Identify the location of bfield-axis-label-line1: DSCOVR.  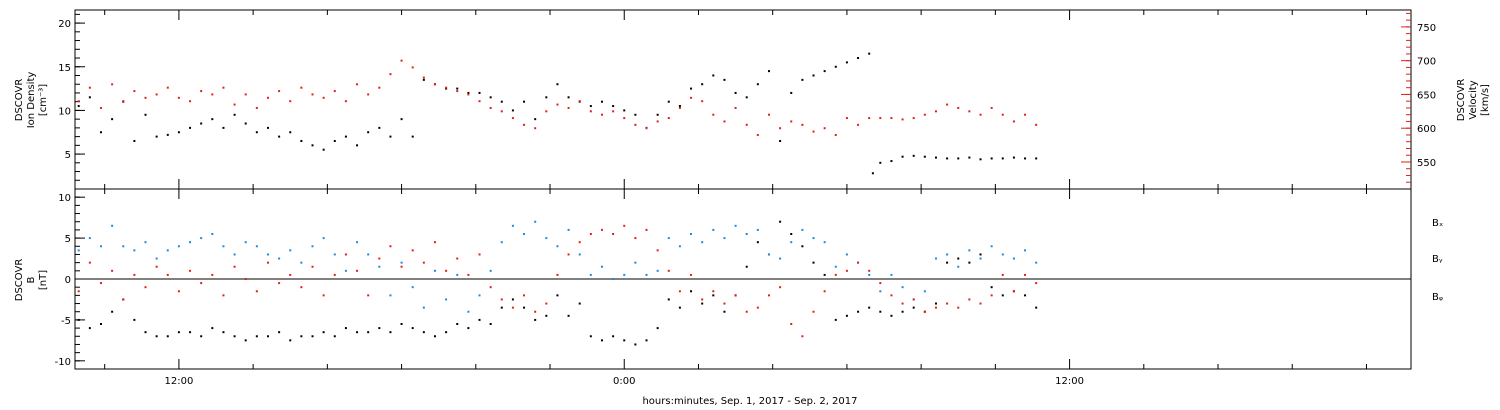
(19, 280).